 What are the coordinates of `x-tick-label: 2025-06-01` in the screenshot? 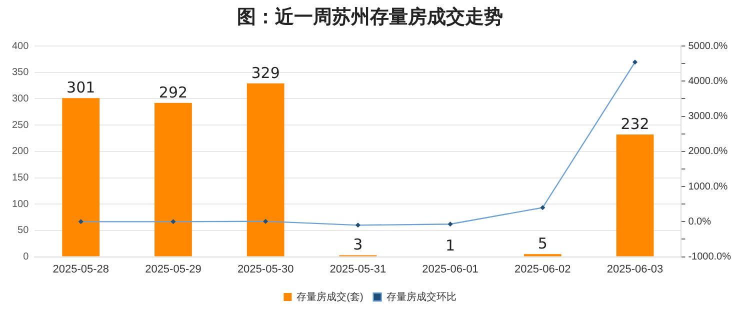 It's located at (450, 269).